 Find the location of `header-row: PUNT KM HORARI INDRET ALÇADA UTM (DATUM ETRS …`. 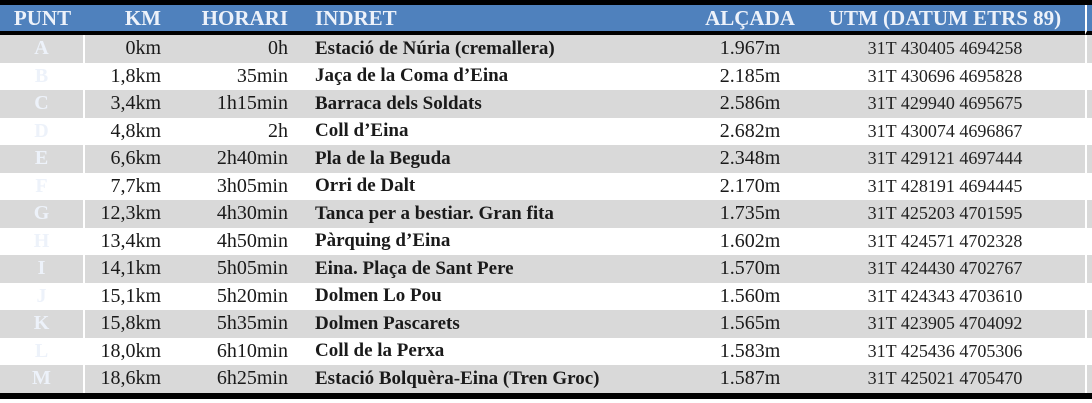

header-row: PUNT KM HORARI INDRET ALÇADA UTM (DATUM ETRS … is located at coordinates (546, 20).